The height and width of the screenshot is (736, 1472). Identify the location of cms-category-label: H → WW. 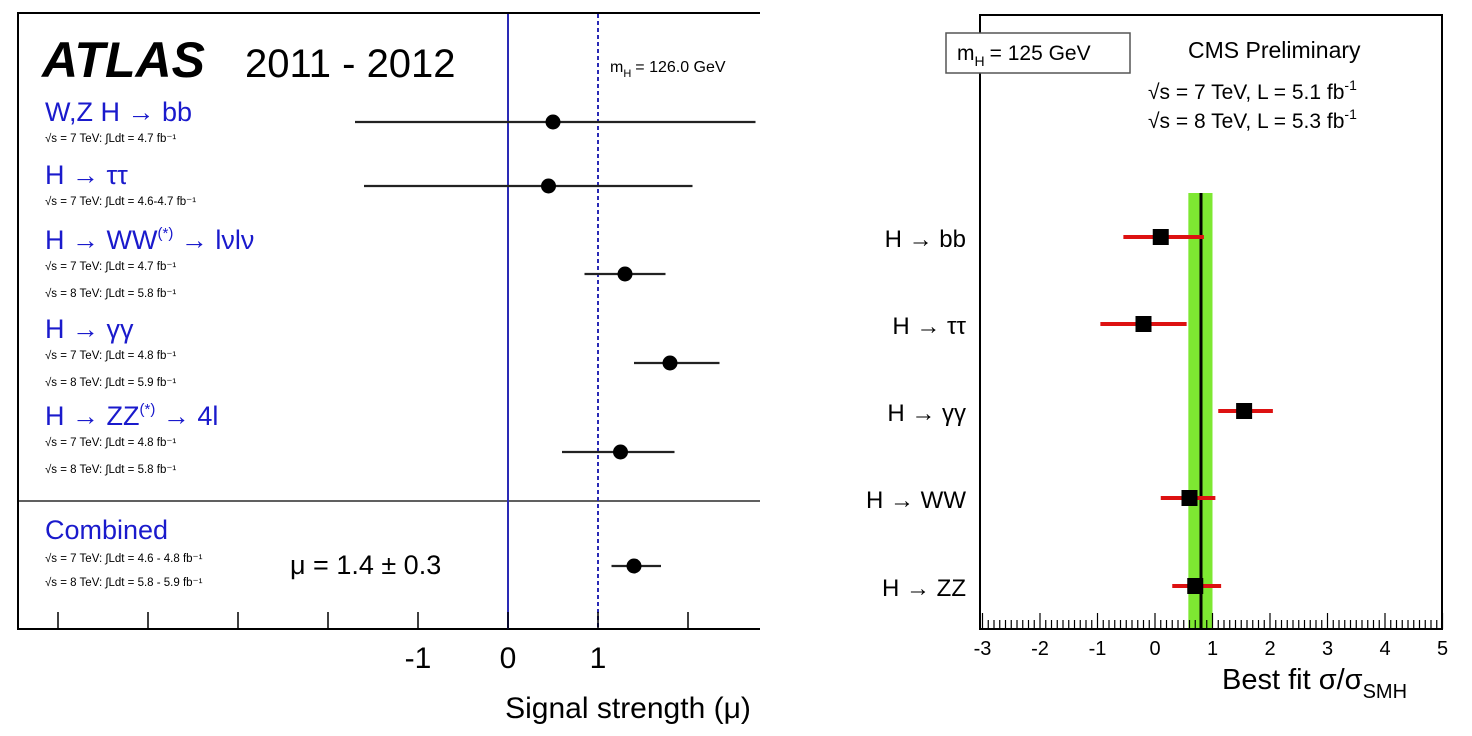
(916, 500).